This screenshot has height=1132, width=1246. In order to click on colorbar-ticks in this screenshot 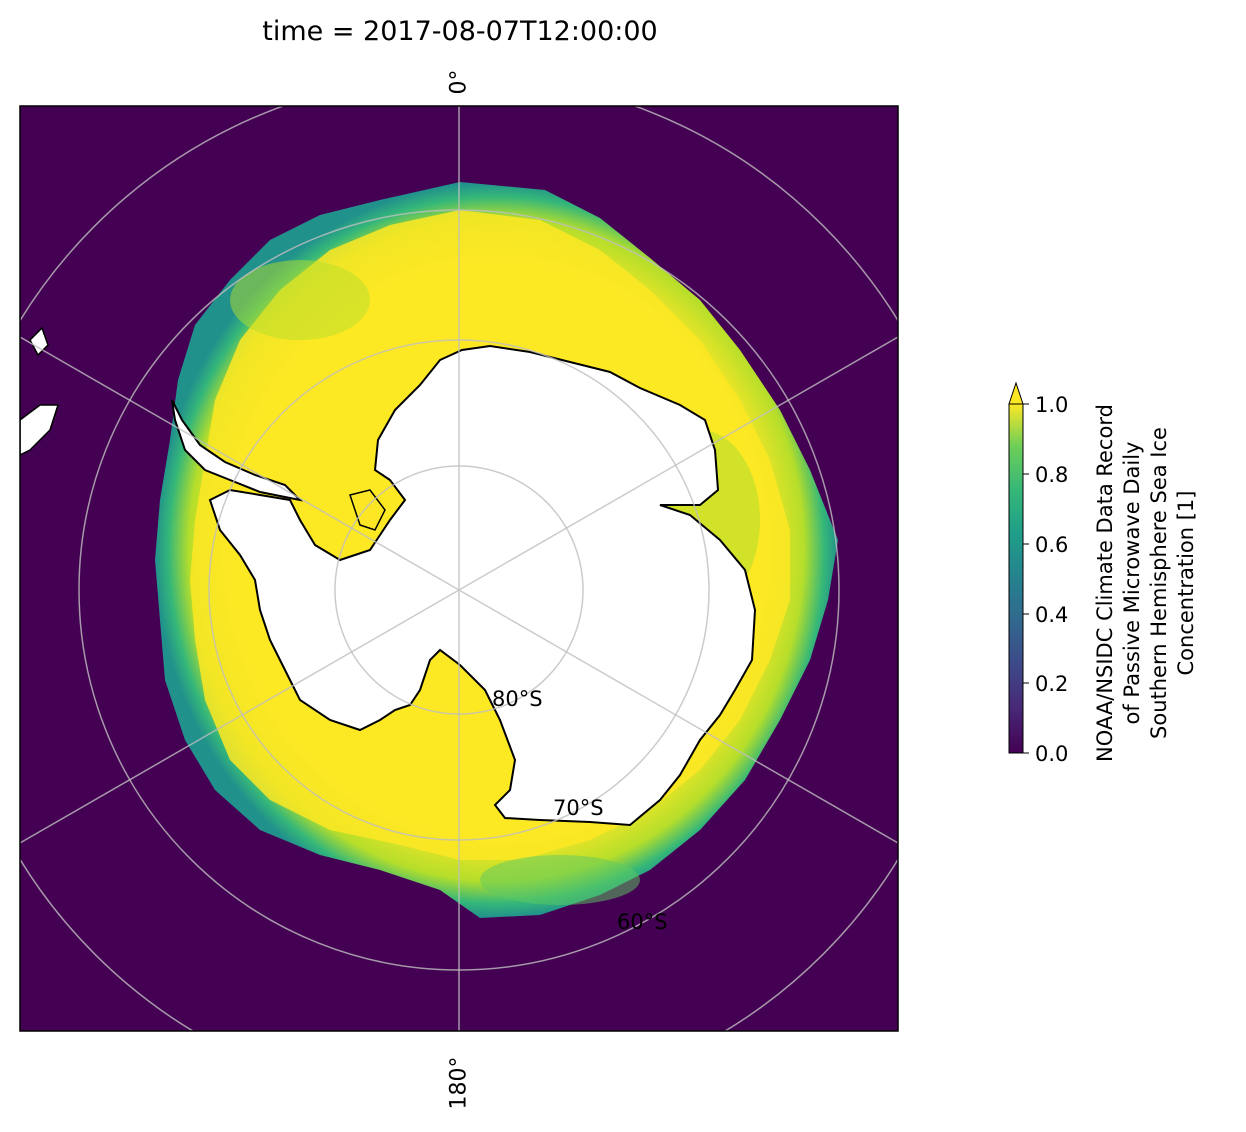, I will do `click(1026, 578)`.